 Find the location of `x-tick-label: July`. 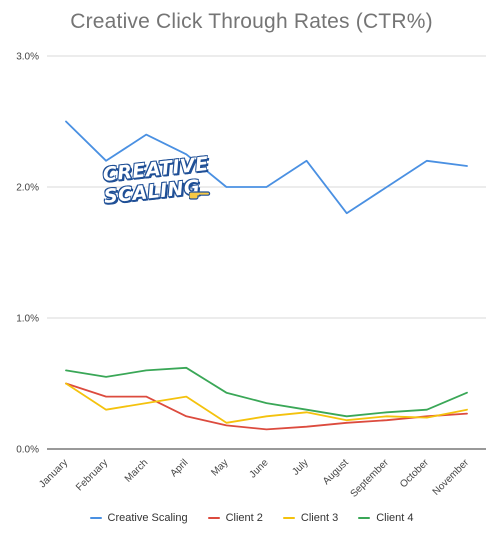

x-tick-label: July is located at coordinates (300, 467).